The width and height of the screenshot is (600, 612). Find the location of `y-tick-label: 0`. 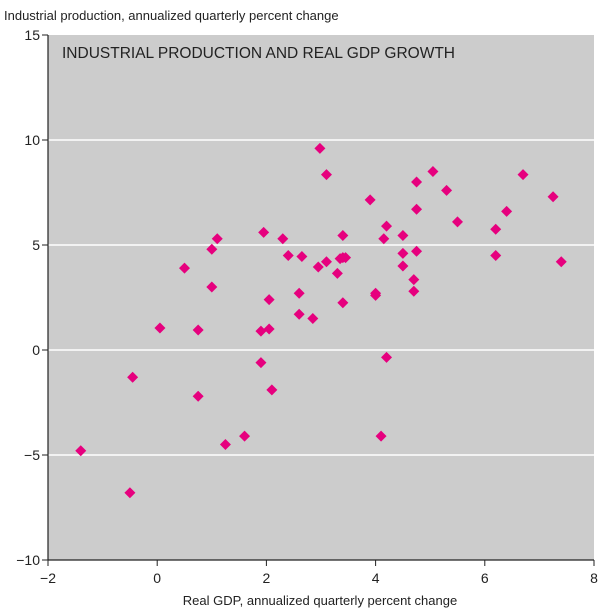

y-tick-label: 0 is located at coordinates (36, 350).